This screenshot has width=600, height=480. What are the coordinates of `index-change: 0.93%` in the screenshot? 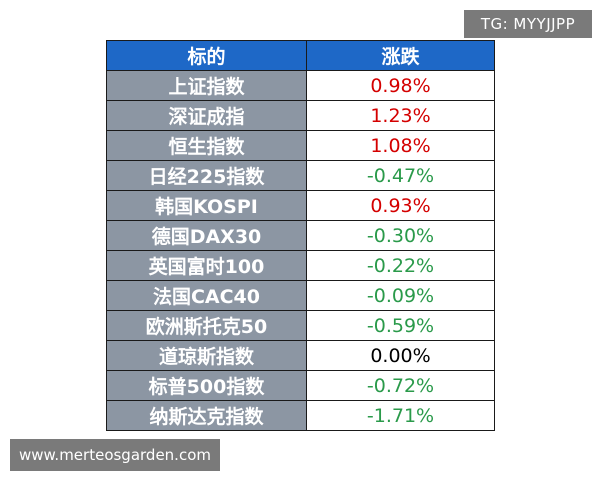 It's located at (400, 205).